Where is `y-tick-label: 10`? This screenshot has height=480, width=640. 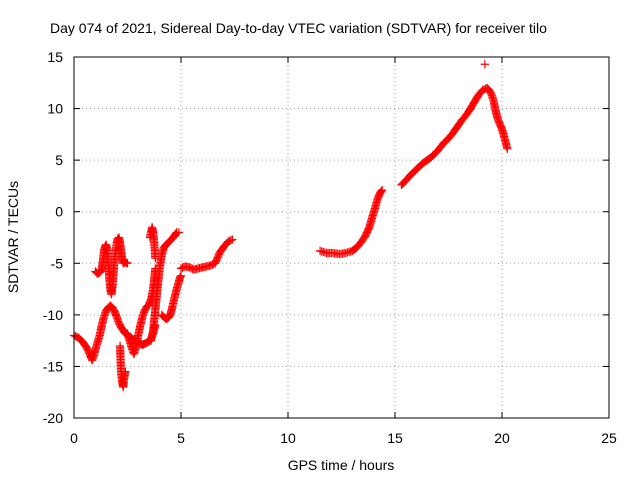 y-tick-label: 10 is located at coordinates (55, 109).